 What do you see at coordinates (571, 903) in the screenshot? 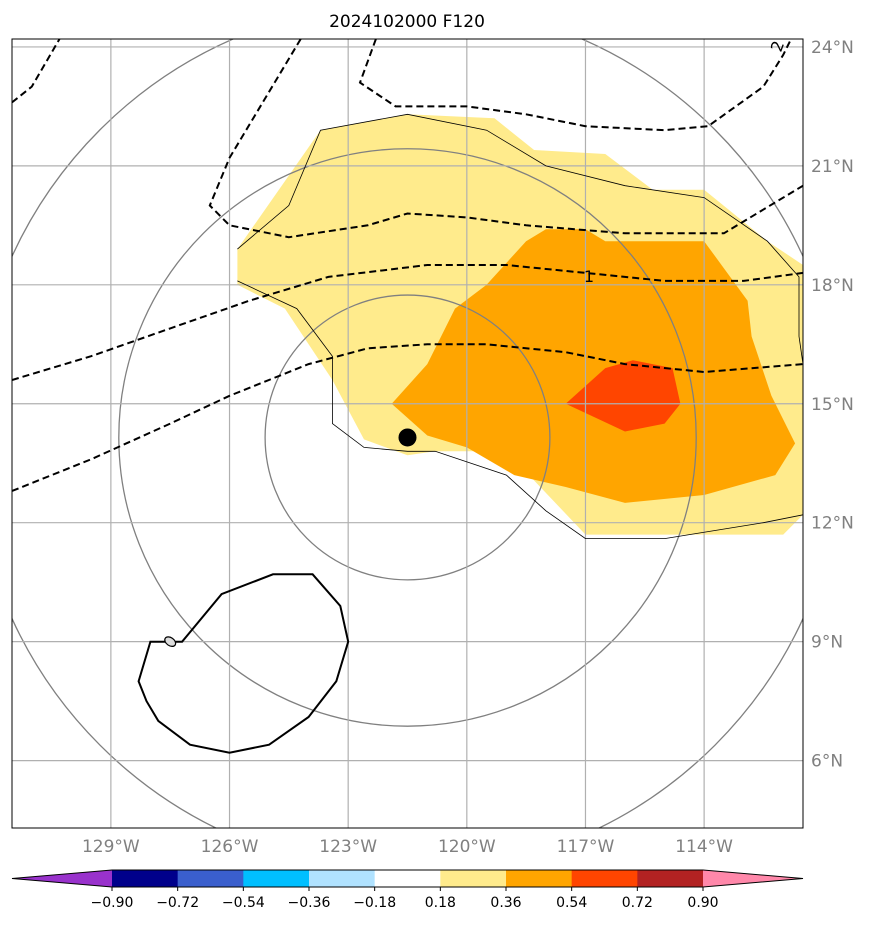
I see `colorbar-tick-label: 0.54` at bounding box center [571, 903].